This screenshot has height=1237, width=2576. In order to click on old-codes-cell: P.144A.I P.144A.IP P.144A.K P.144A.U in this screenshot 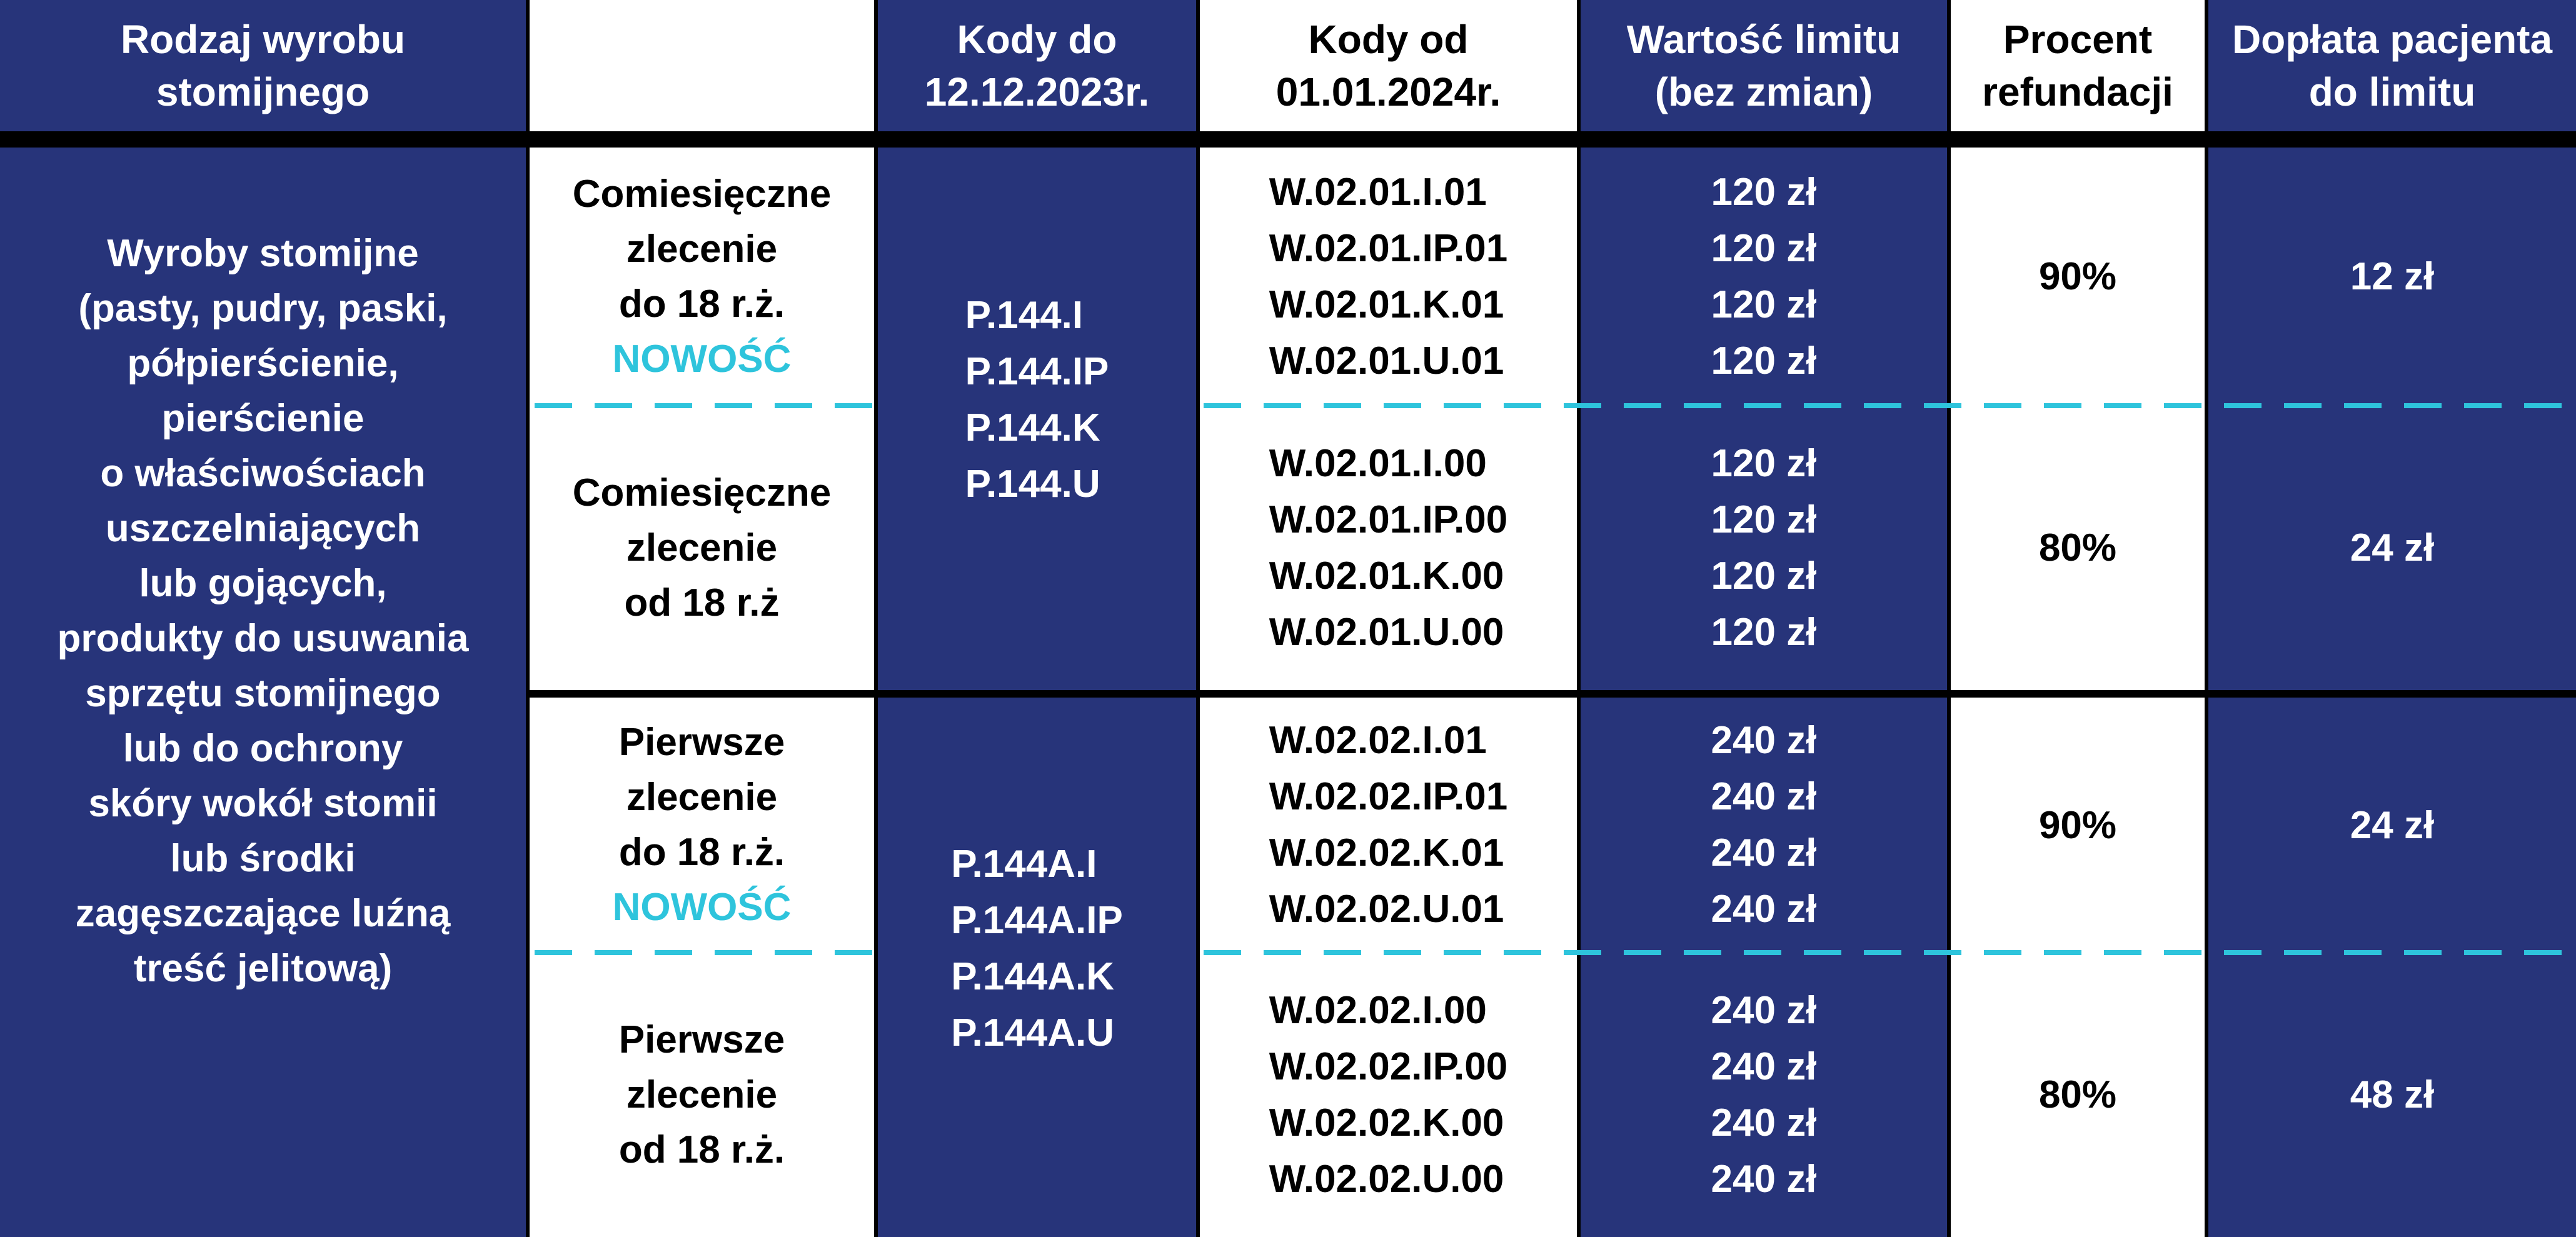, I will do `click(1037, 967)`.